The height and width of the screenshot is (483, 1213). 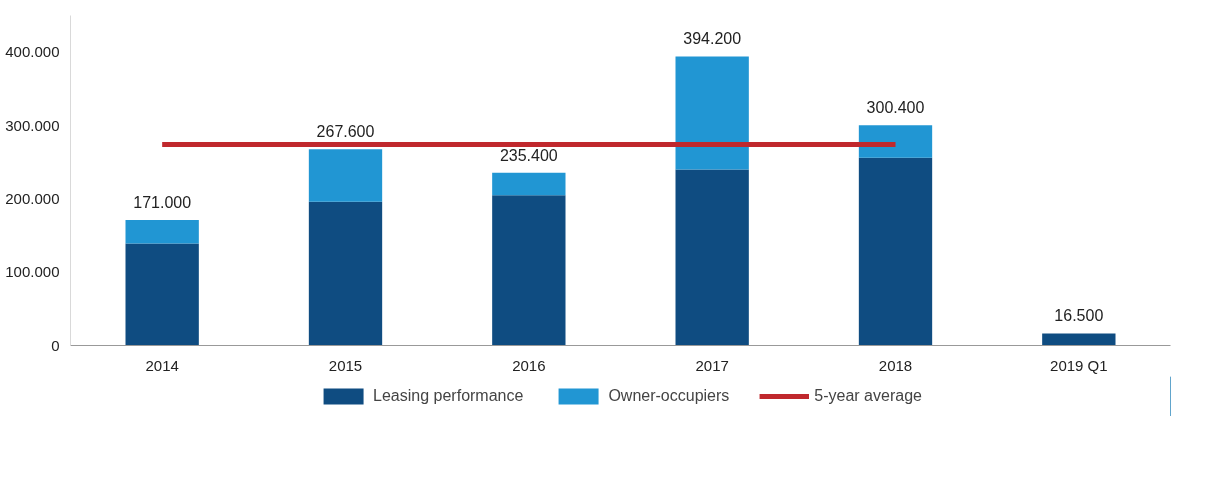 I want to click on y-tick-label: 100.000, so click(x=32, y=272).